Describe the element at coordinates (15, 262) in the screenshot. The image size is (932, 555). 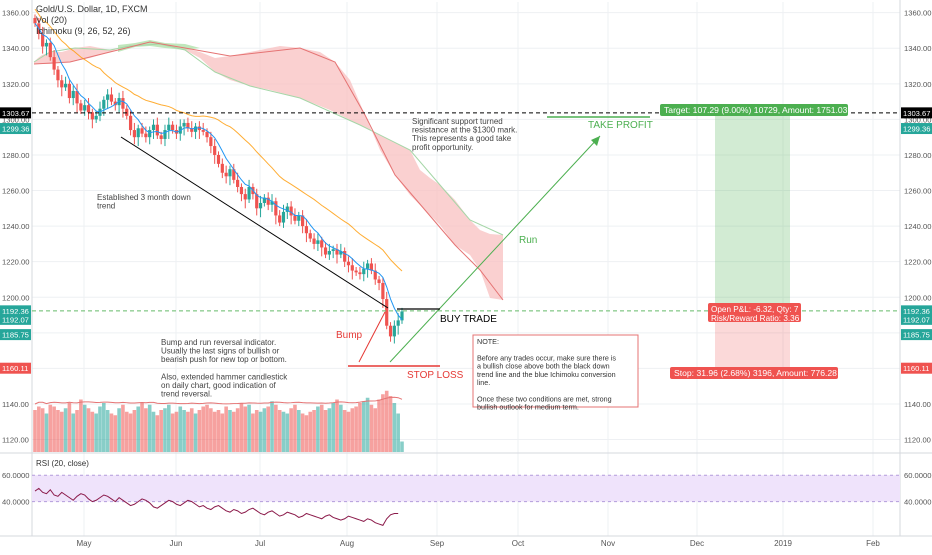
I see `left-price-tick: 1220.00` at that location.